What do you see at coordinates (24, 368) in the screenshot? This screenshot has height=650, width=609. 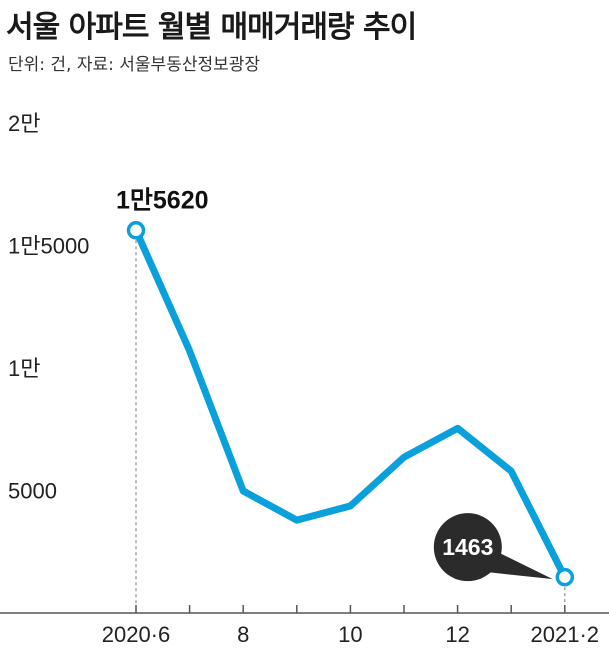 I see `y-tick-label: 1만` at bounding box center [24, 368].